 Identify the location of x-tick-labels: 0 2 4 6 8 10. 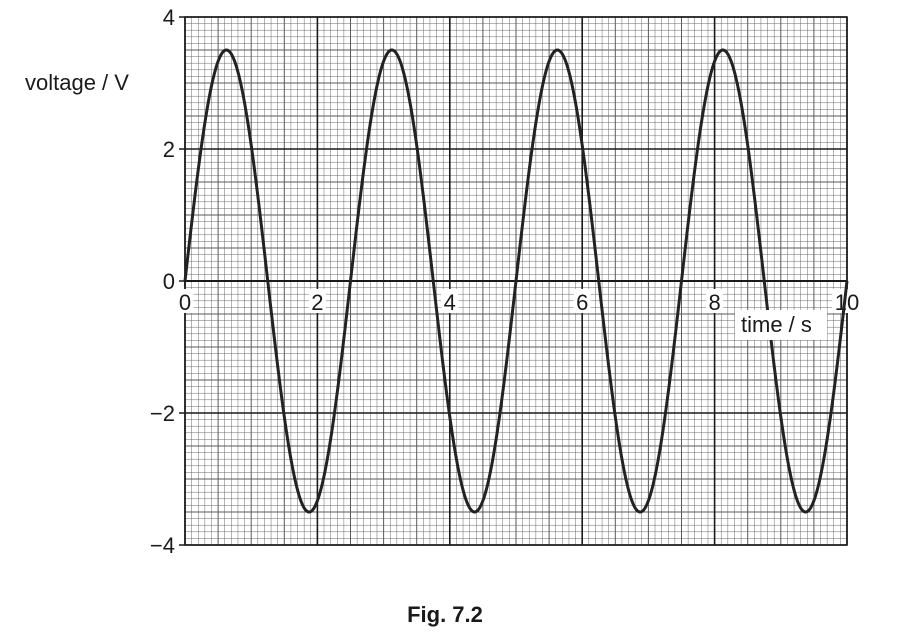
(519, 298).